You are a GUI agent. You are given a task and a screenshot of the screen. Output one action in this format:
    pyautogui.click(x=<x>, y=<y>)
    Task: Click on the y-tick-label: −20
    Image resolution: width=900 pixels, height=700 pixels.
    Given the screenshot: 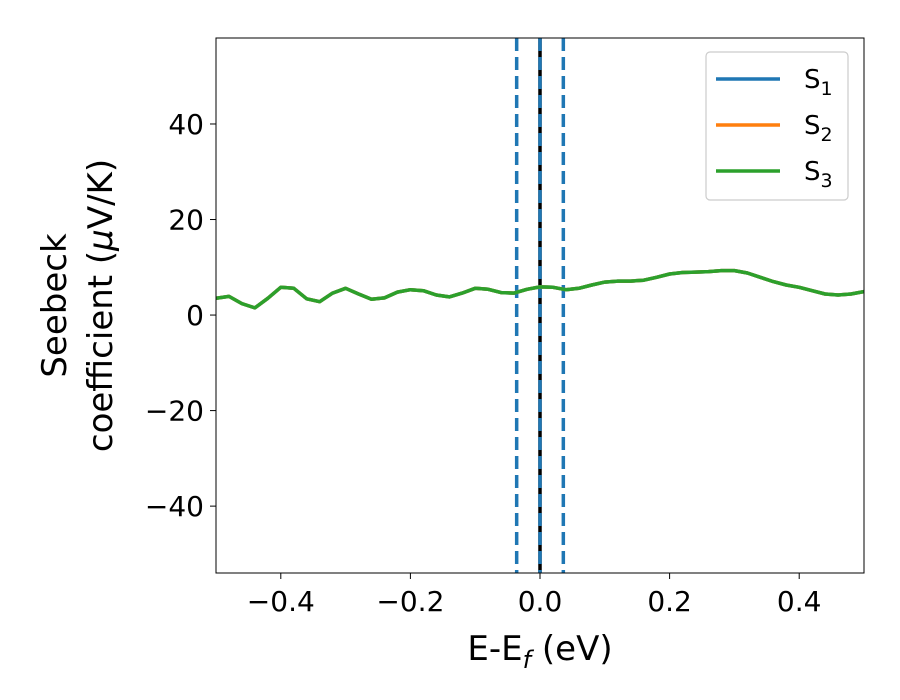 What is the action you would take?
    pyautogui.click(x=174, y=411)
    